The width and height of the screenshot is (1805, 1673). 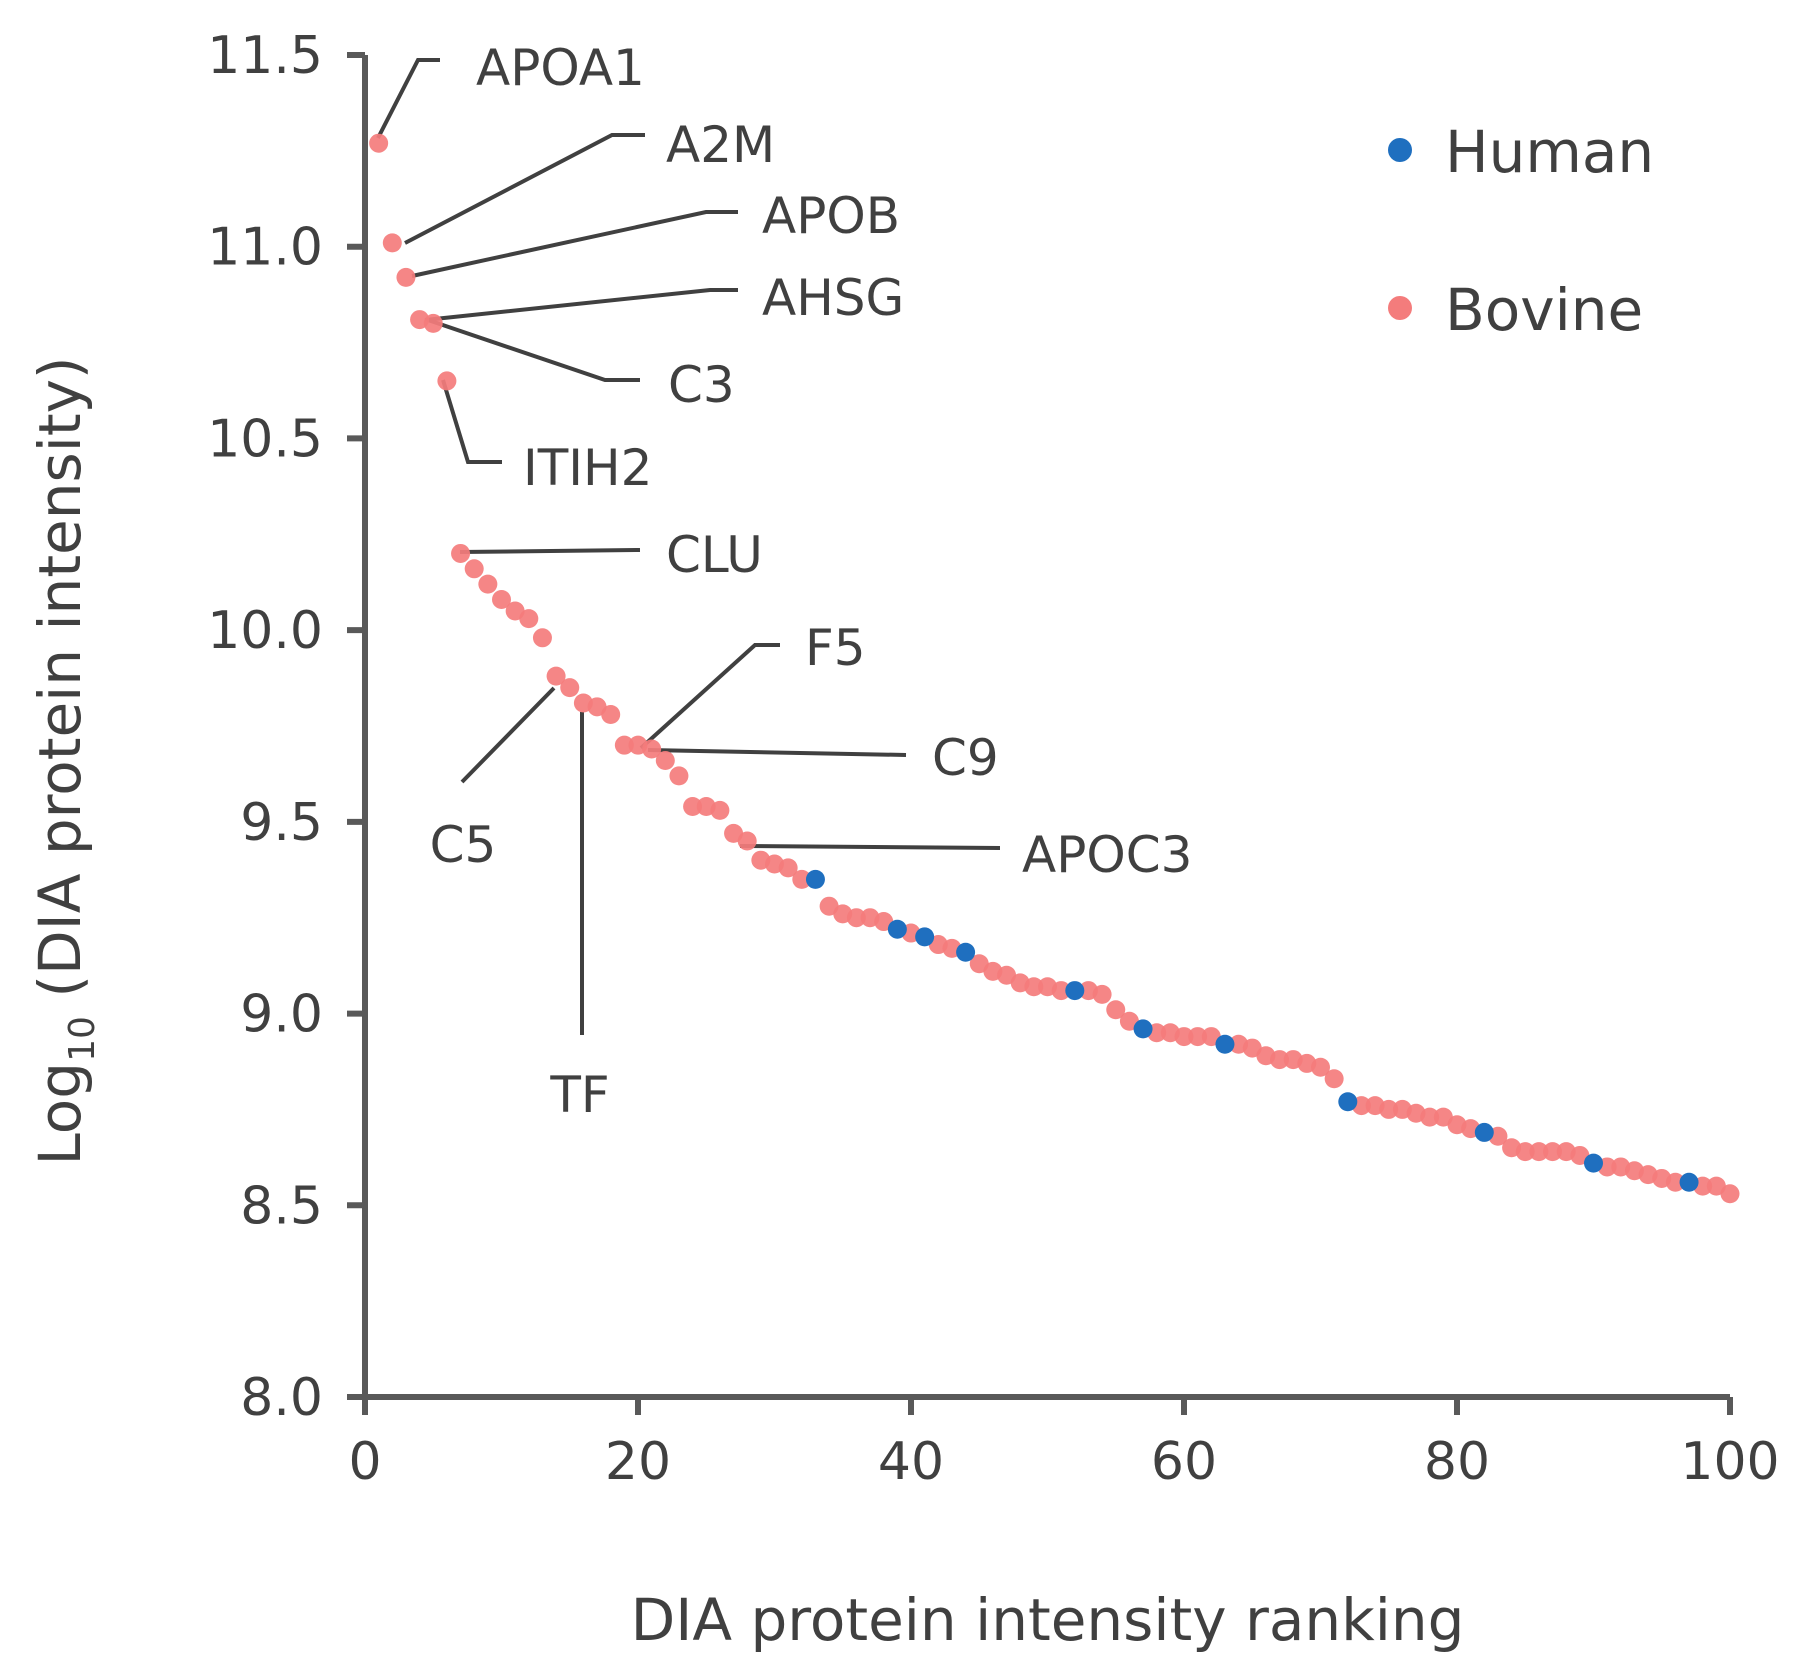 What do you see at coordinates (265, 439) in the screenshot?
I see `y-tick-label: 10.5` at bounding box center [265, 439].